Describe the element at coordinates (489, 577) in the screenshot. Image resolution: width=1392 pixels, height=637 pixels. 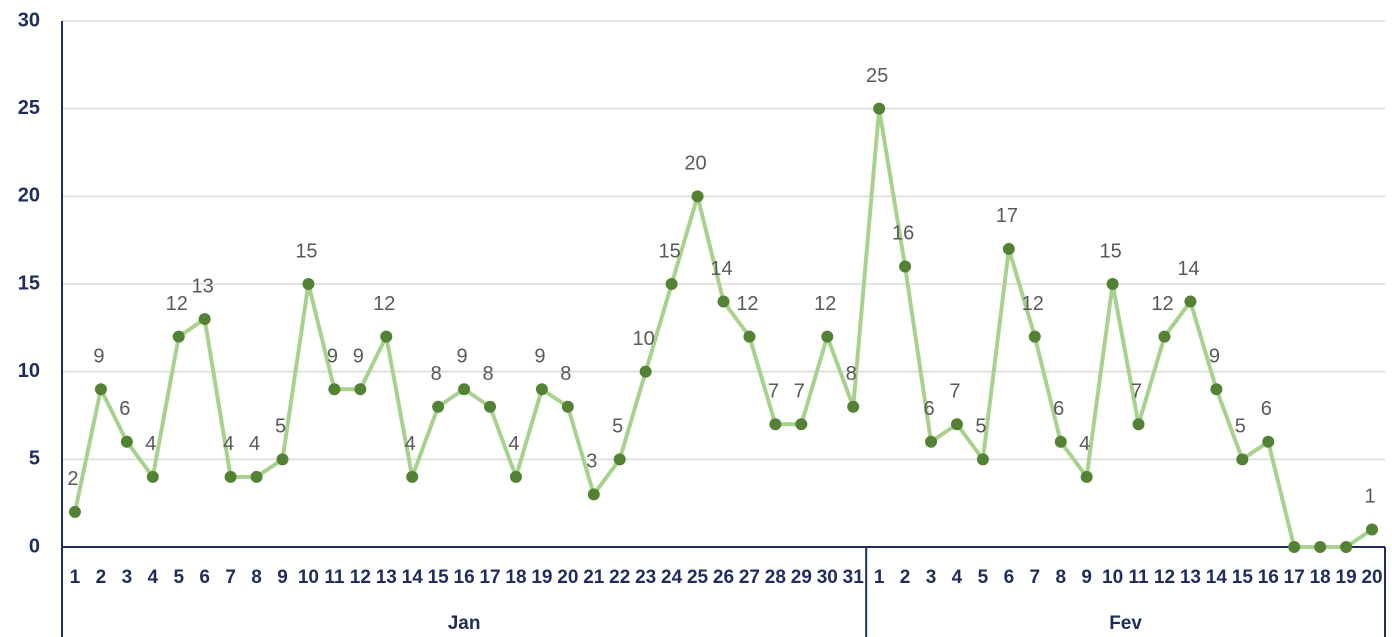
I see `x-tick-label: 17` at that location.